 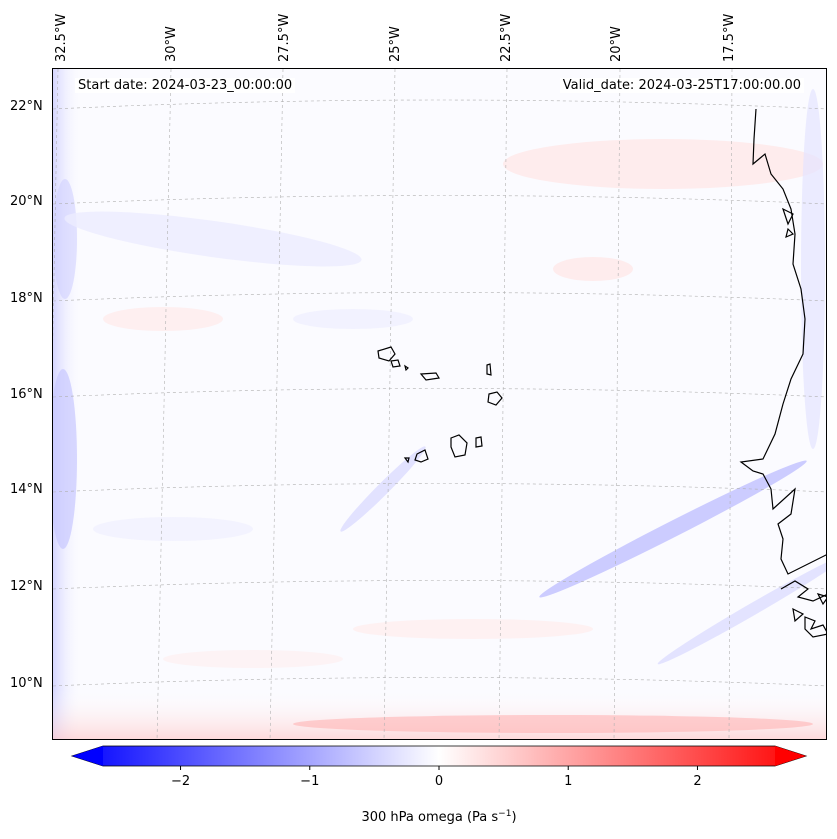 I want to click on colorbar-ticks: −2 −1 0 1 2, so click(x=436, y=777).